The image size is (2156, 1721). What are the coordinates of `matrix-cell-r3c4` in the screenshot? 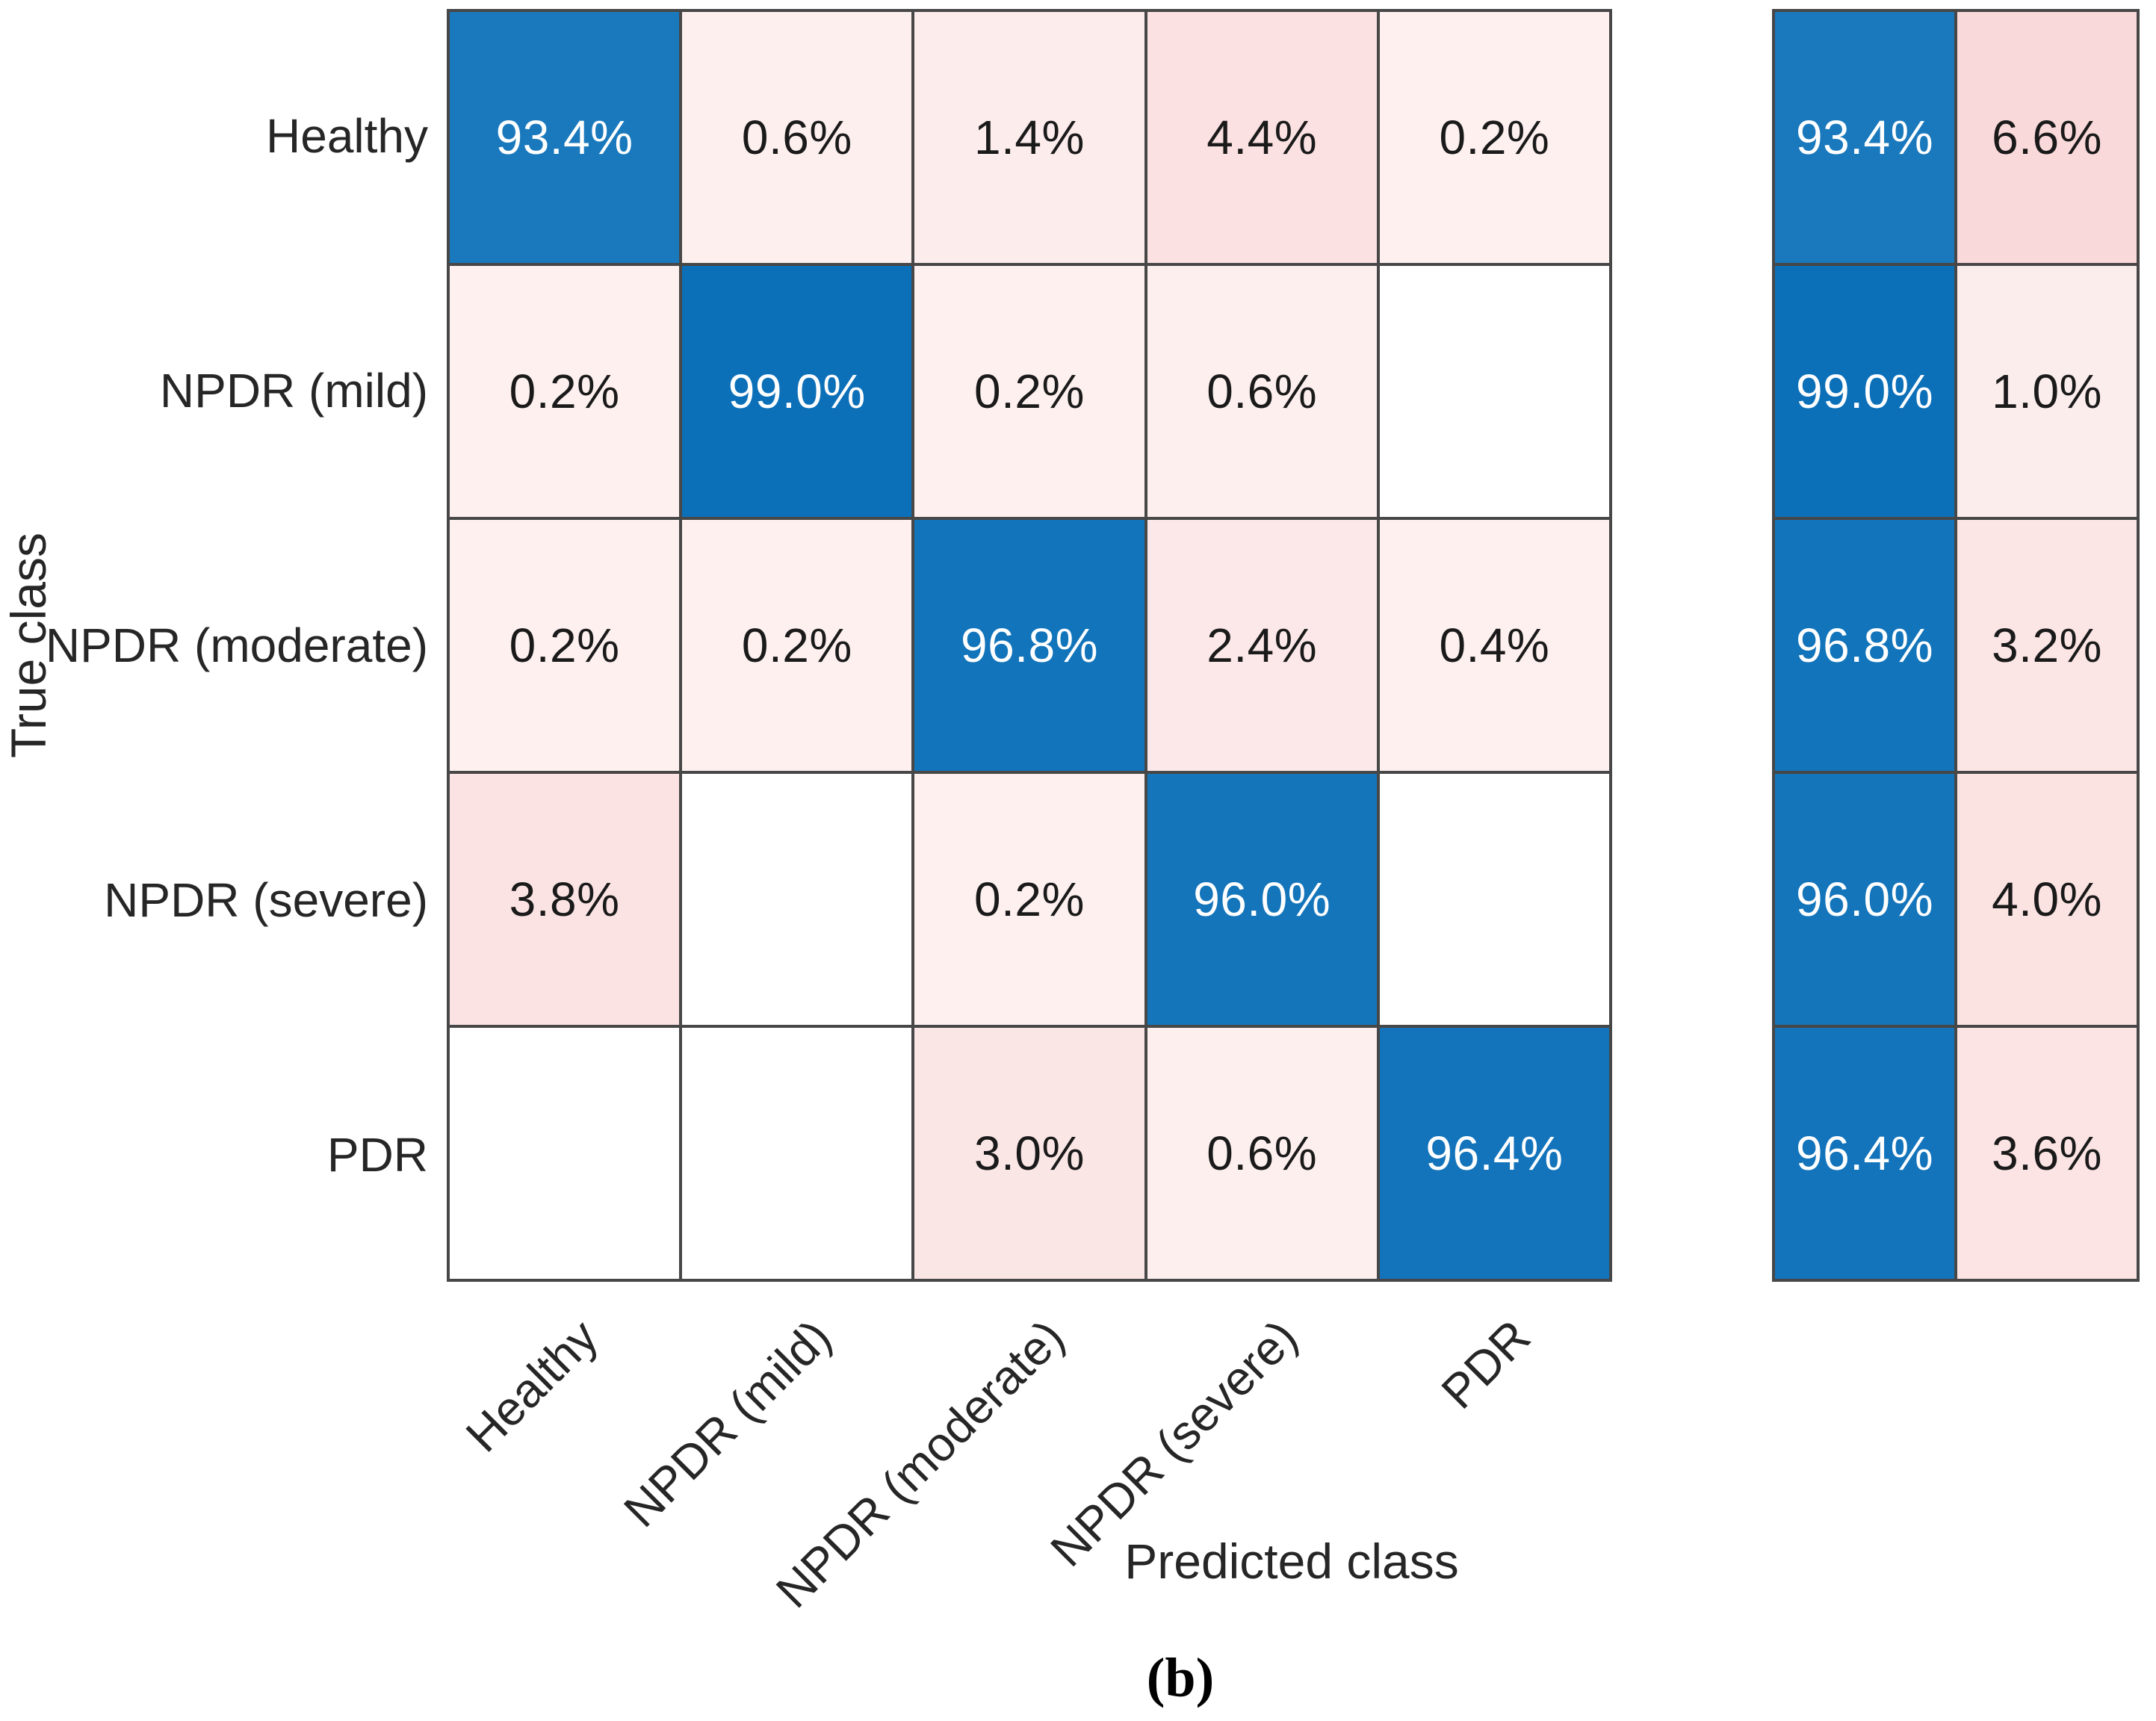 It's located at (1494, 899).